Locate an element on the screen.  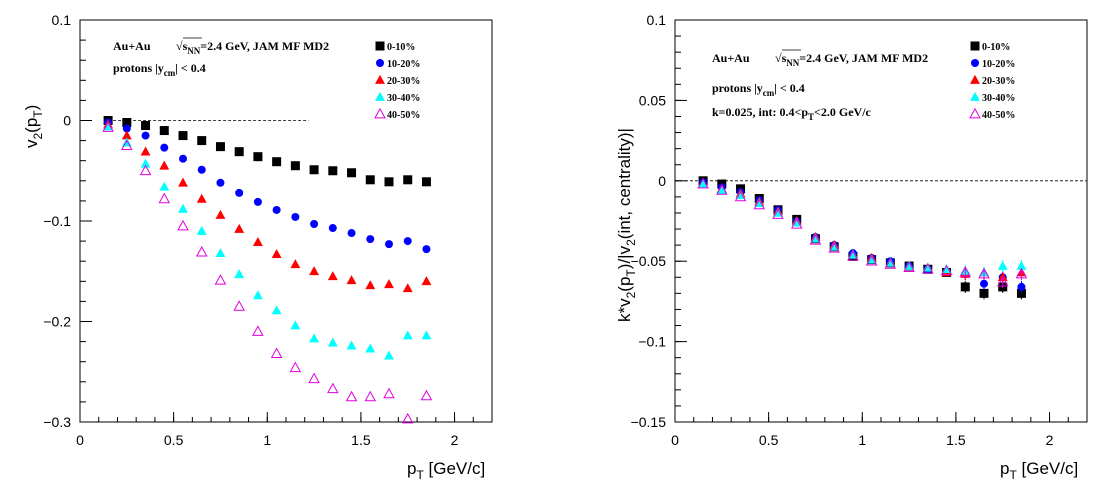
legend-label: 40-50% is located at coordinates (403, 115).